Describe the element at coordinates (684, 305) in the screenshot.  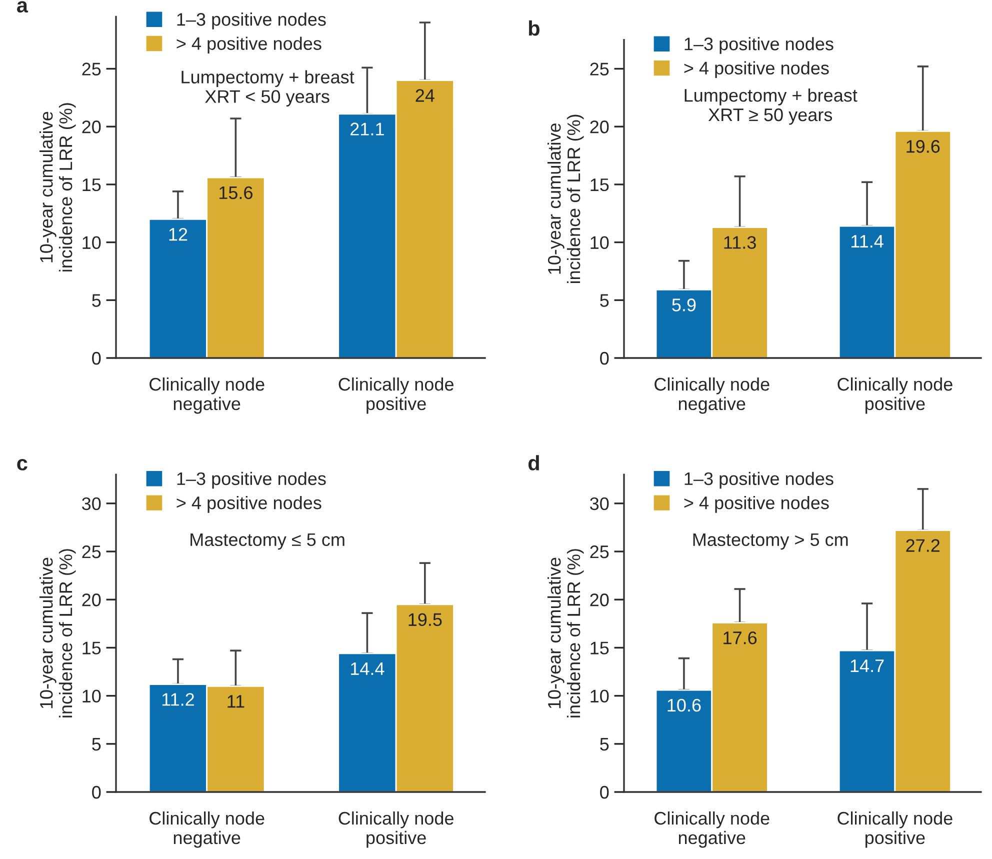
I see `data-label: 5.9` at that location.